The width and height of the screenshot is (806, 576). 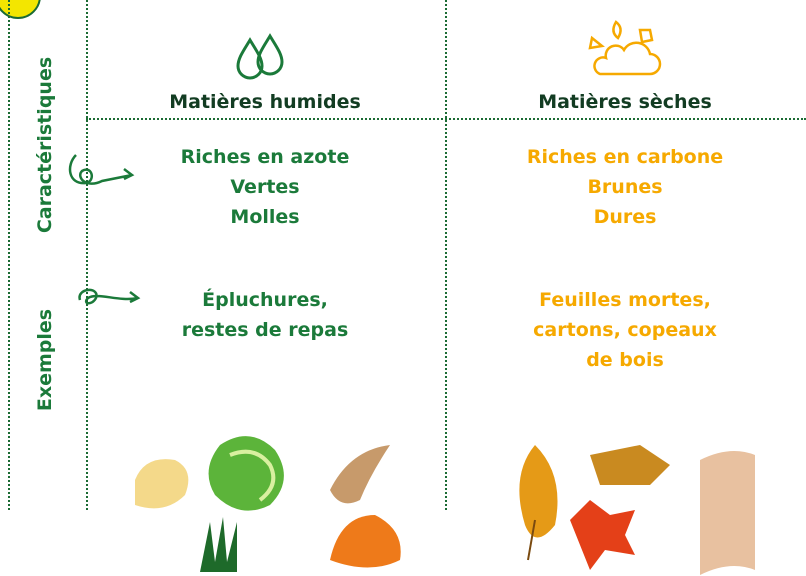 I want to click on characteristics: Riches en azote Vertes Molles, so click(x=265, y=187).